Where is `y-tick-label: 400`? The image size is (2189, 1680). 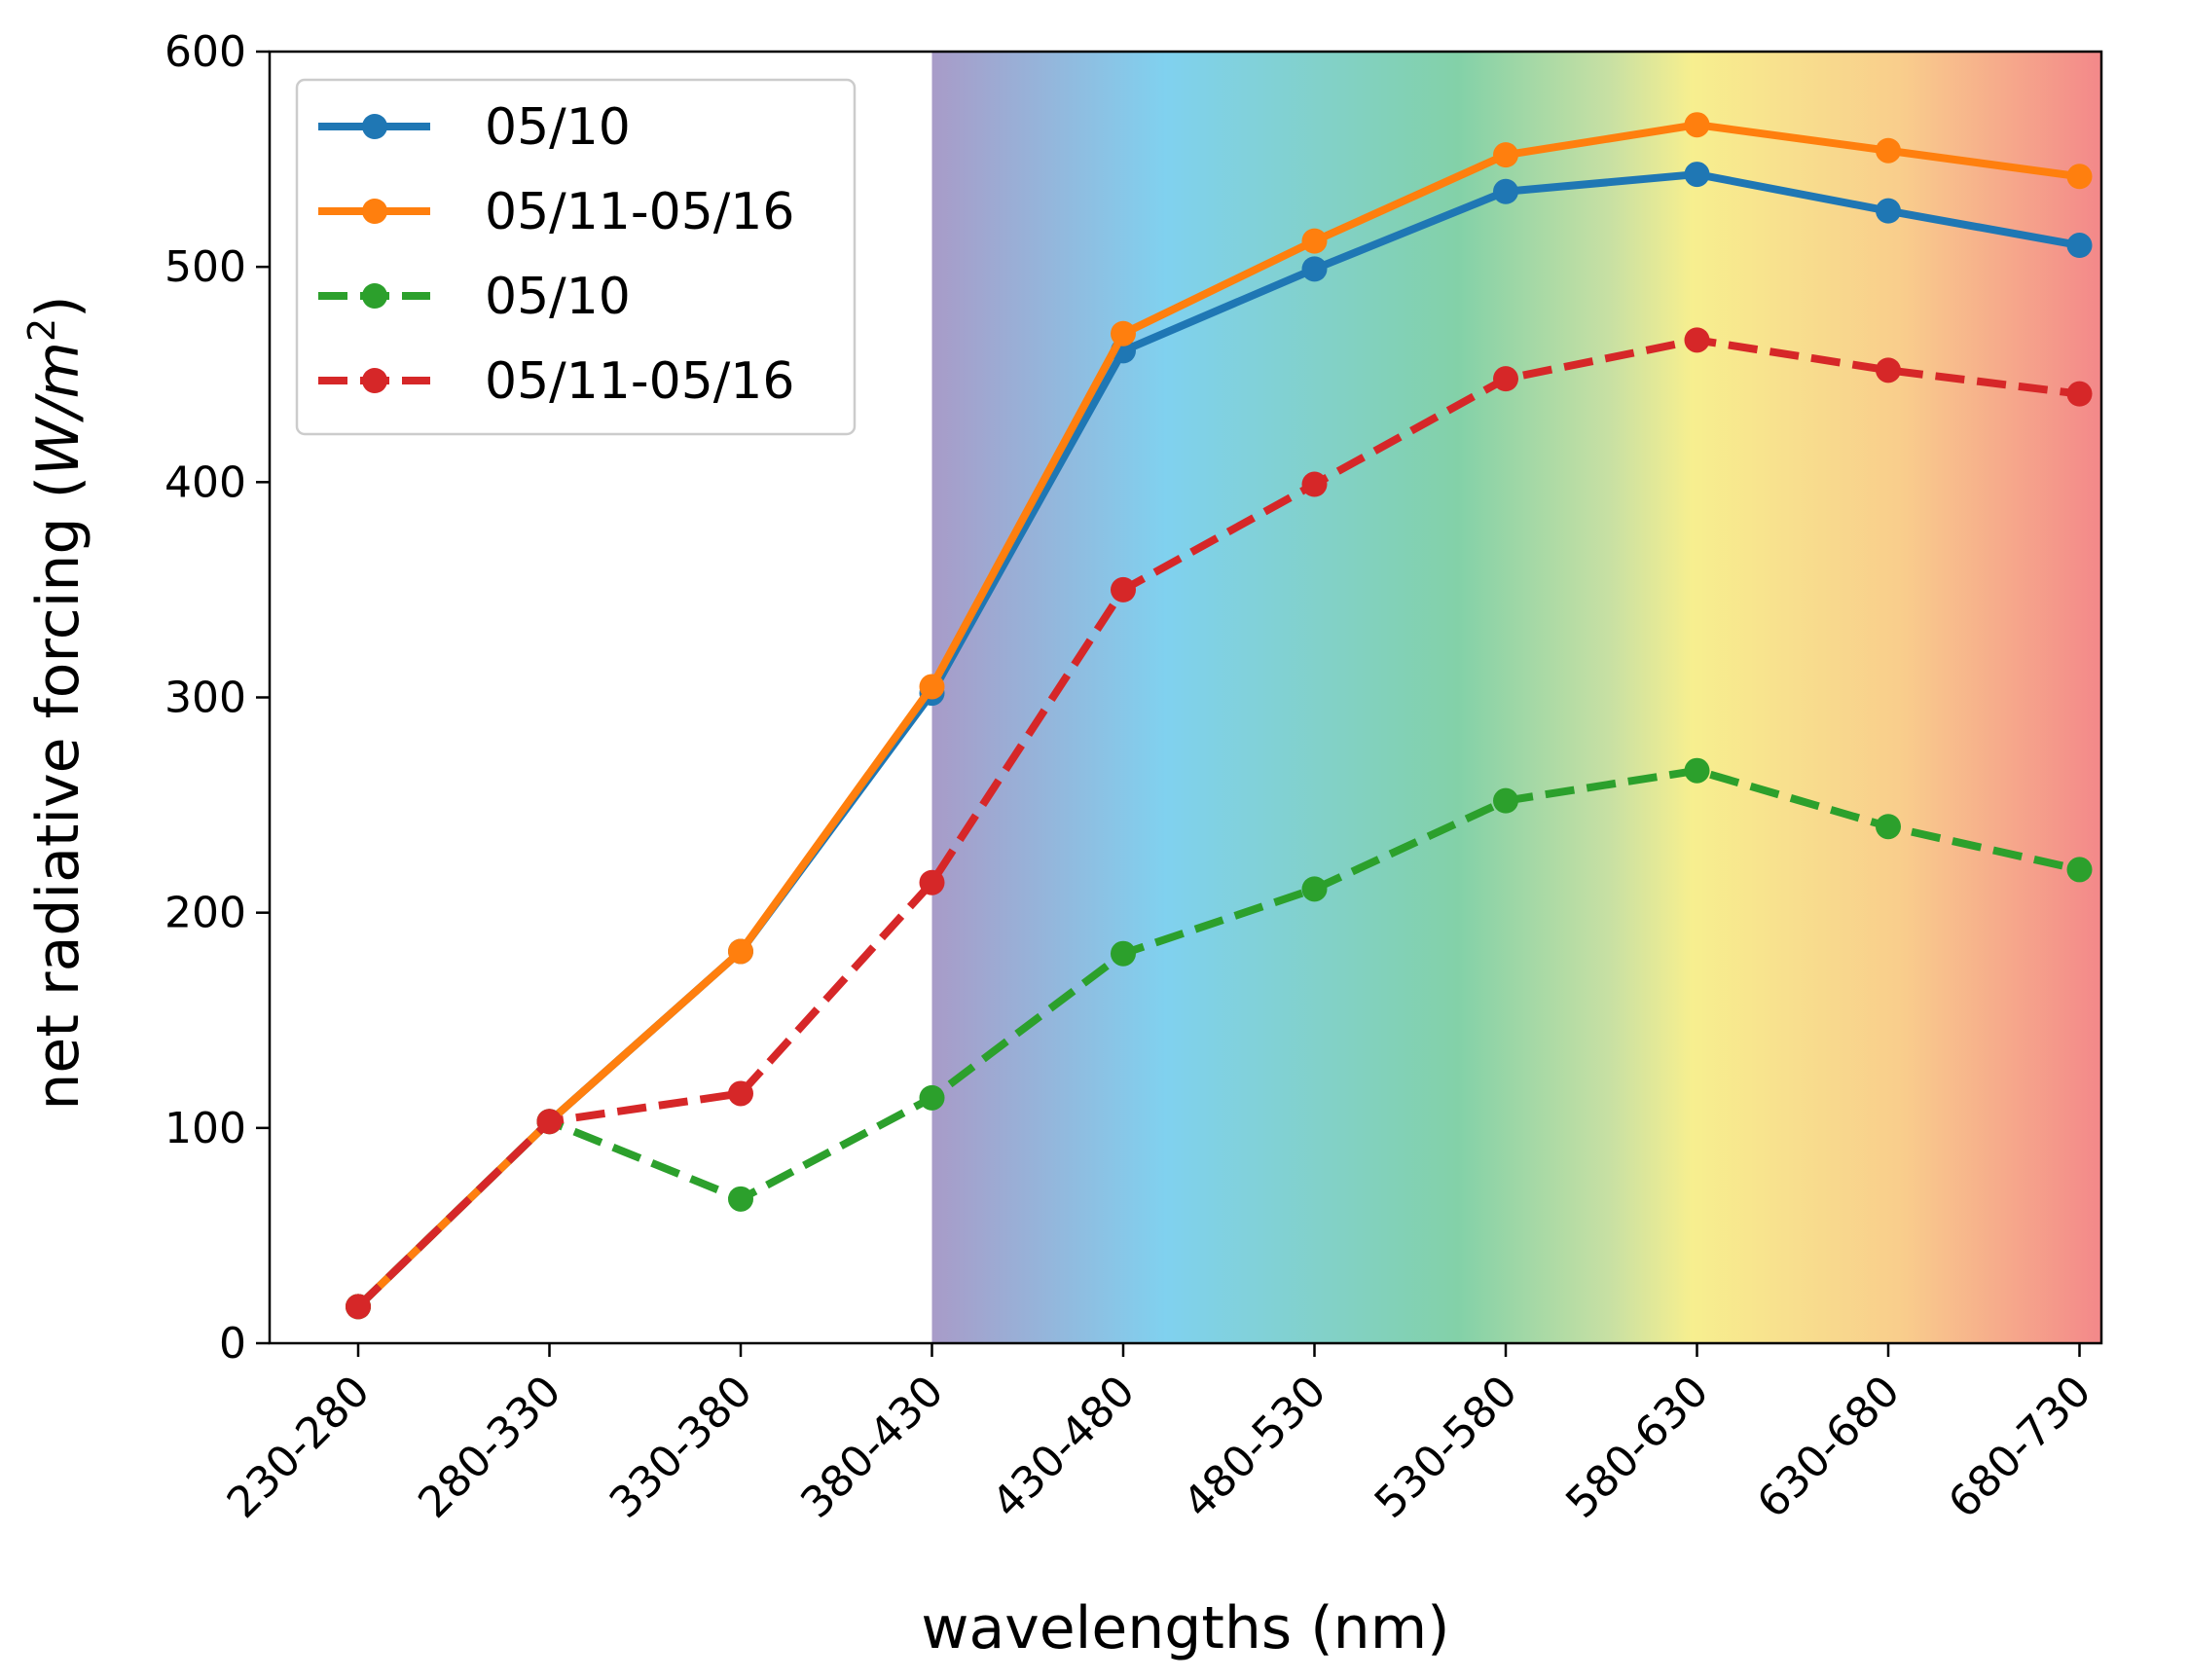 y-tick-label: 400 is located at coordinates (205, 482).